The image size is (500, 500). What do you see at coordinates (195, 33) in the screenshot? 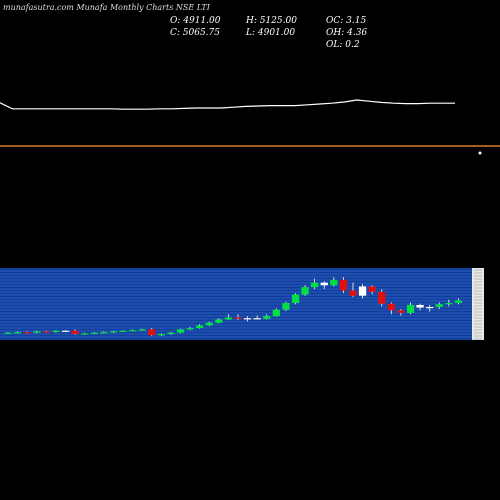
I see `close-value: C: 5065.75` at bounding box center [195, 33].